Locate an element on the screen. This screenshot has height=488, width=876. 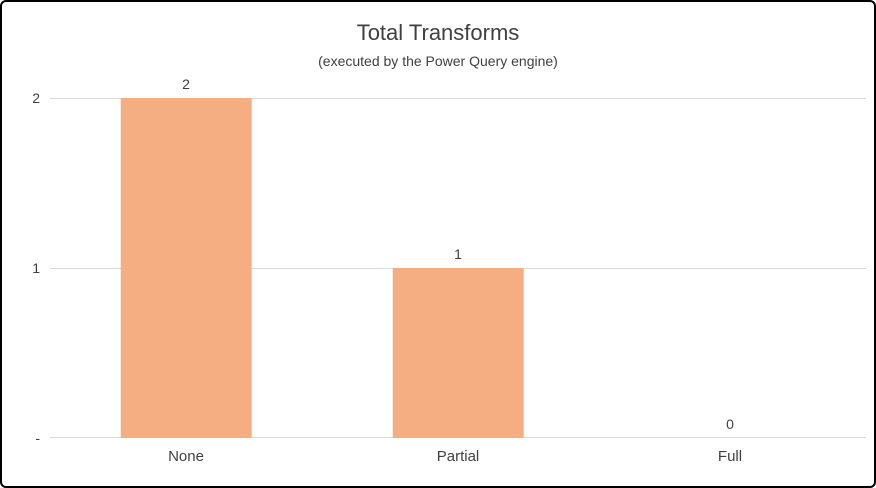
y-tick-label-0: - is located at coordinates (37, 438).